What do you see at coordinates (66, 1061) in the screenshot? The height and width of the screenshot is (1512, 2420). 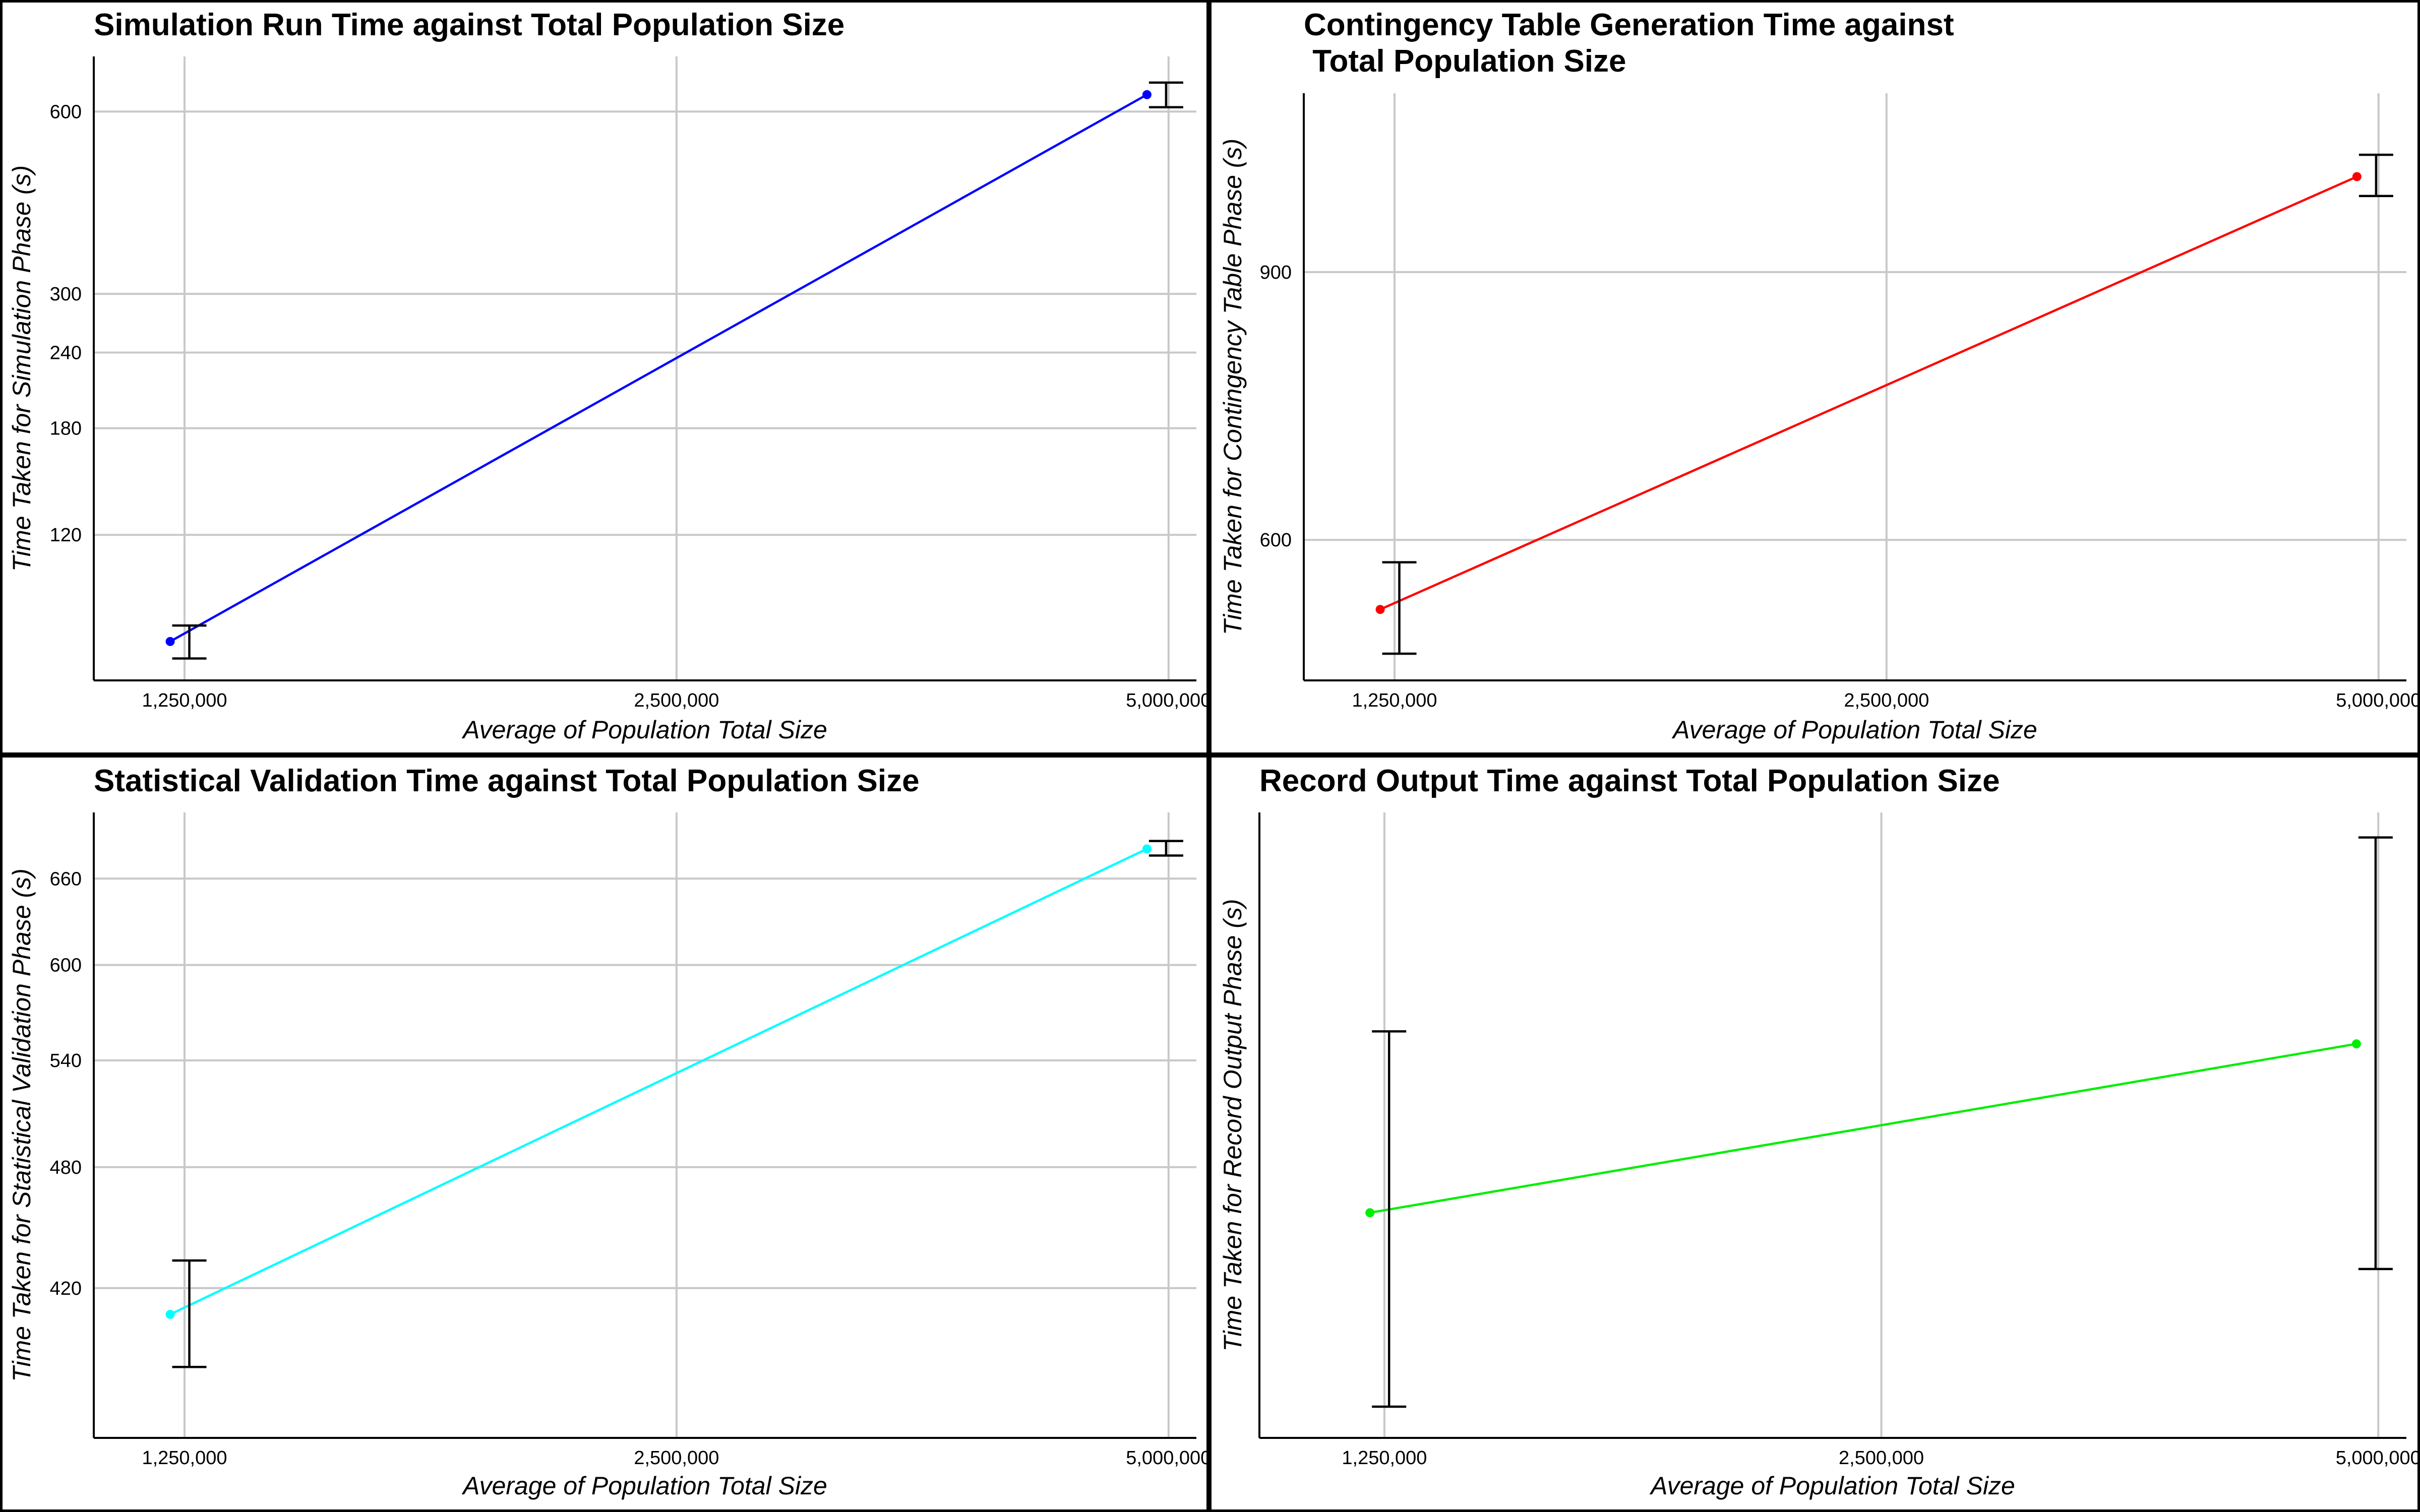 I see `y-tick-label: 540` at bounding box center [66, 1061].